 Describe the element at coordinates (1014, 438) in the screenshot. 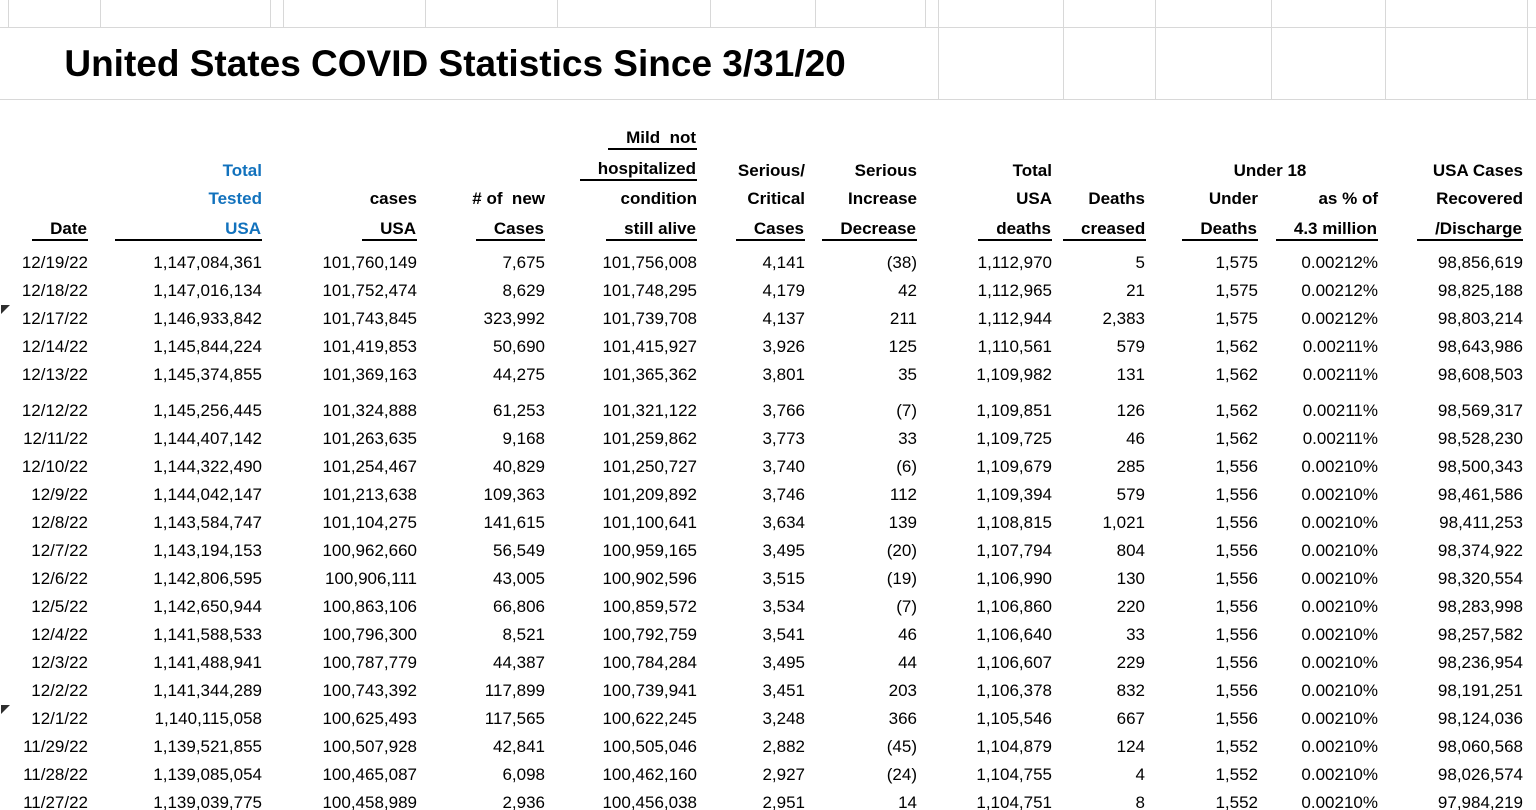

I see `cell-deaths: 1,109,725` at that location.